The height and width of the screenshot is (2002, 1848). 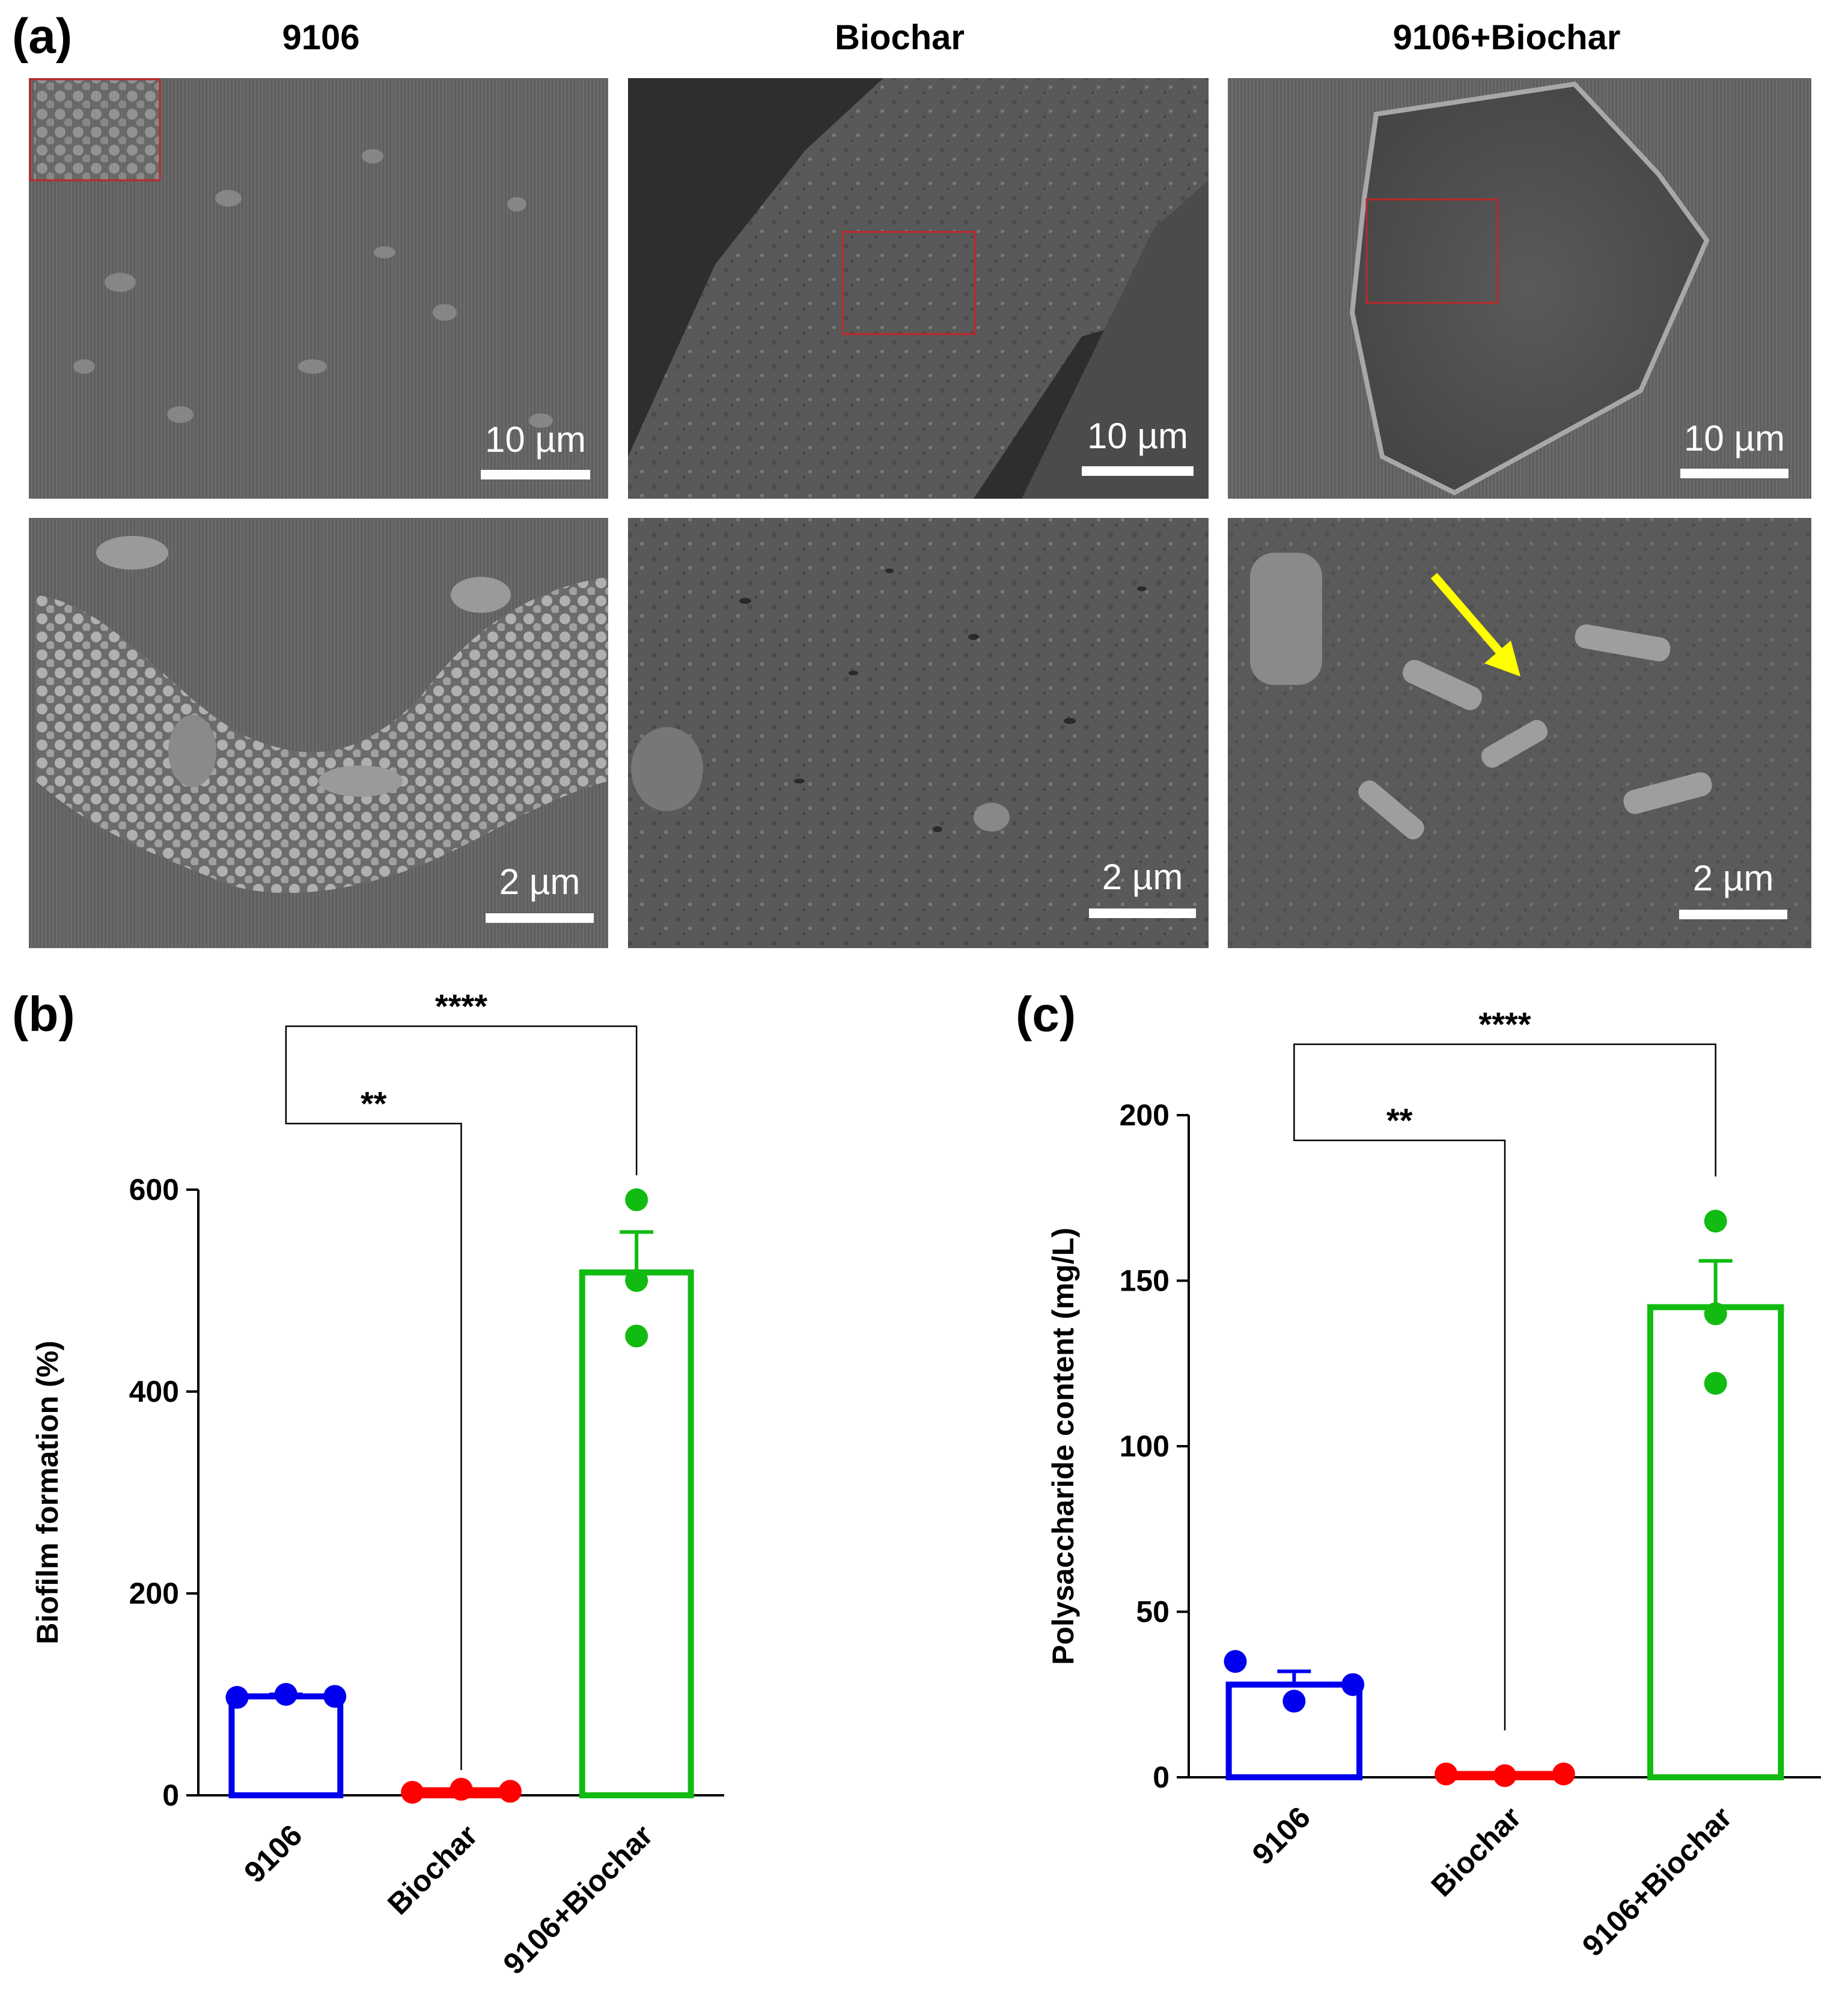 What do you see at coordinates (374, 1103) in the screenshot?
I see `biofilm-significance-0: **` at bounding box center [374, 1103].